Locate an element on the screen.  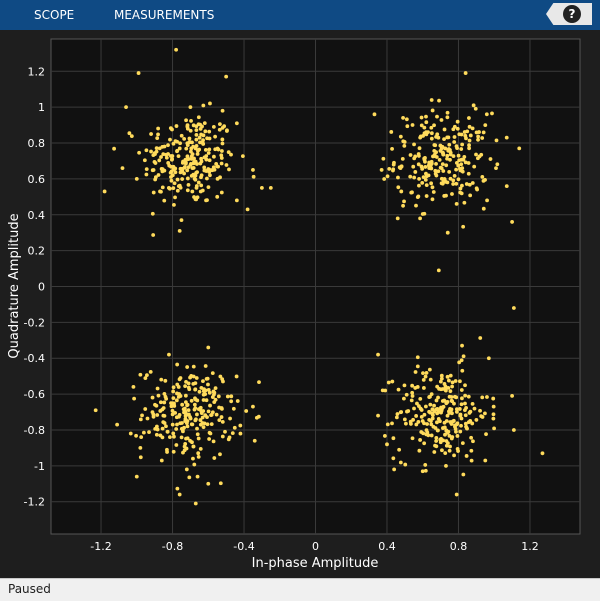
help-icon: ? is located at coordinates (572, 14).